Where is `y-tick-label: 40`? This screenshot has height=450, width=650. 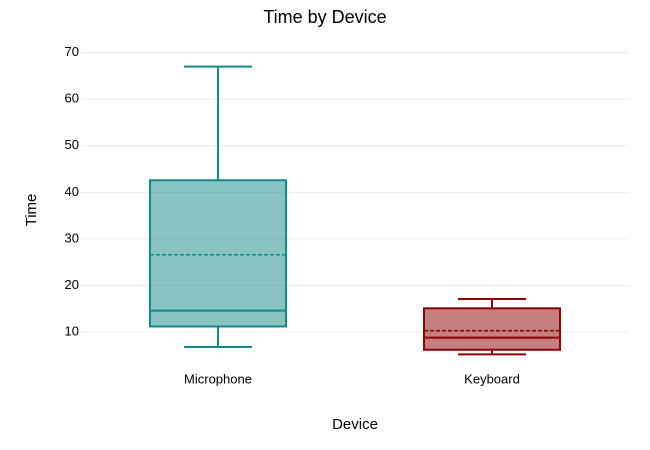
y-tick-label: 40 is located at coordinates (72, 191).